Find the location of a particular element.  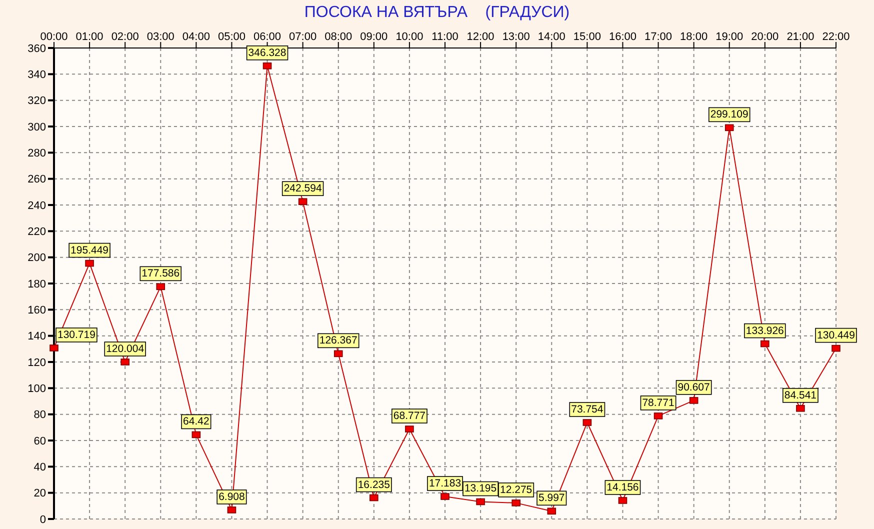

x-tick-label: 16:00 is located at coordinates (622, 37).